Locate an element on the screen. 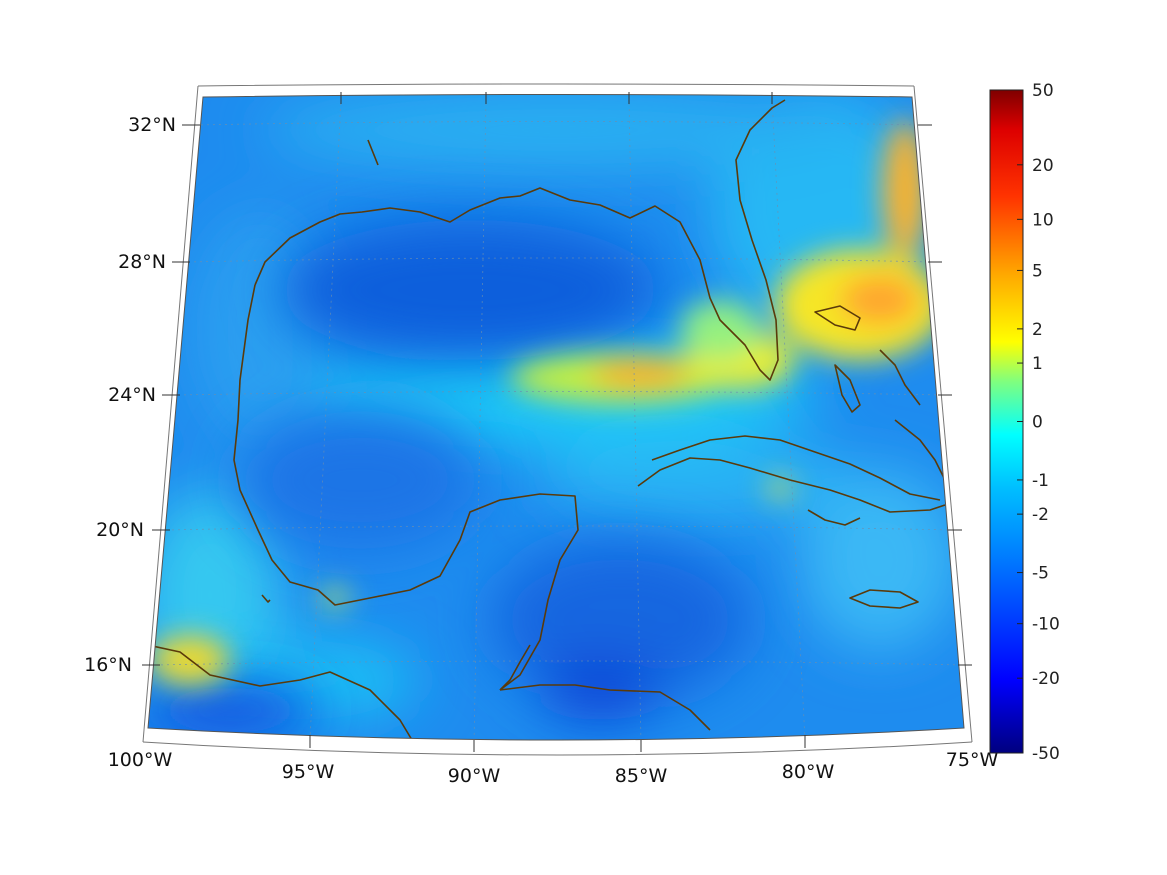  colorbar-tick-label: 0 is located at coordinates (1037, 423).